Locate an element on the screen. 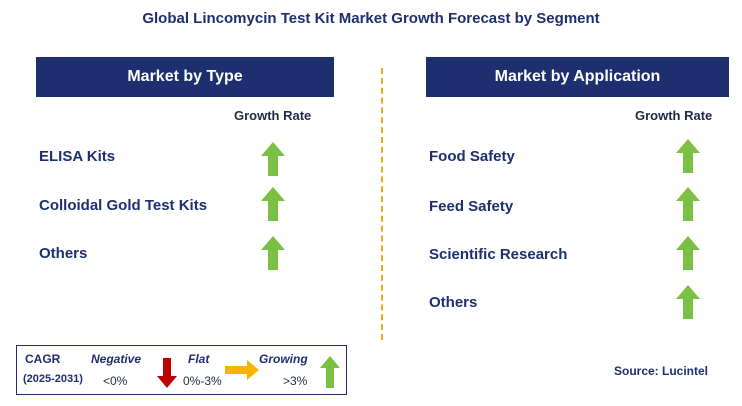 Image resolution: width=742 pixels, height=406 pixels. application-item-feed-safety: Feed Safety is located at coordinates (471, 206).